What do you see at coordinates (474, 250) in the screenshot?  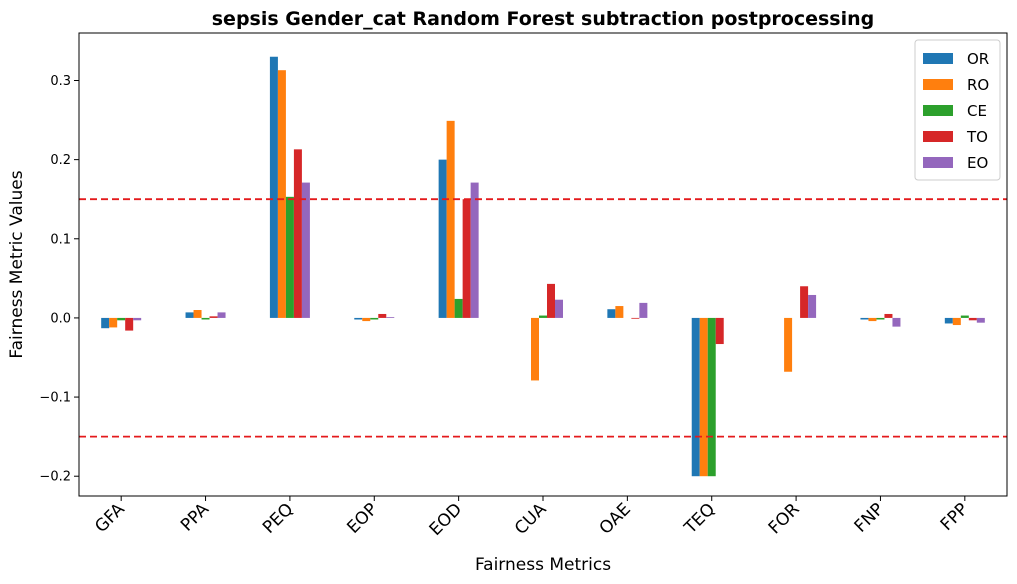 I see `bar-eo-eod` at bounding box center [474, 250].